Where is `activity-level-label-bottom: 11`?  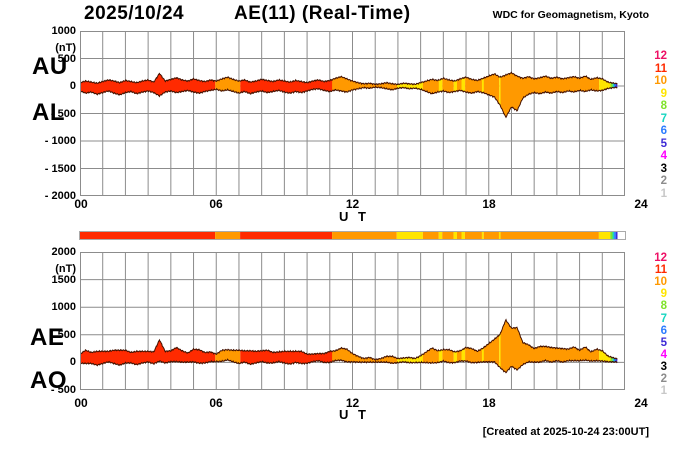 activity-level-label-bottom: 11 is located at coordinates (660, 270).